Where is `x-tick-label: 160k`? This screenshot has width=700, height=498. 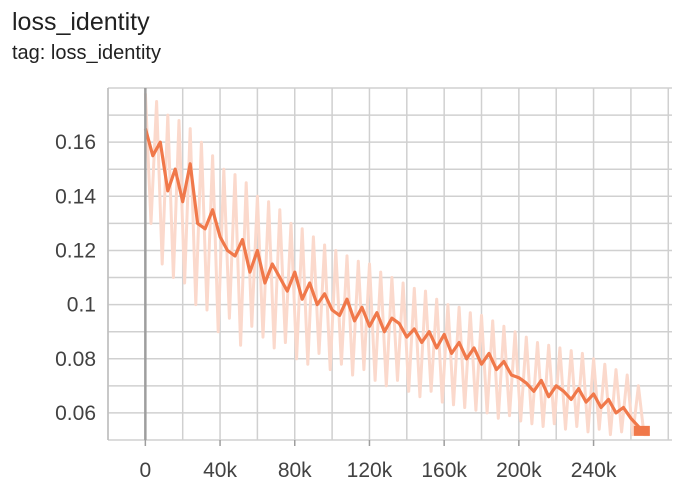 x-tick-label: 160k is located at coordinates (444, 470).